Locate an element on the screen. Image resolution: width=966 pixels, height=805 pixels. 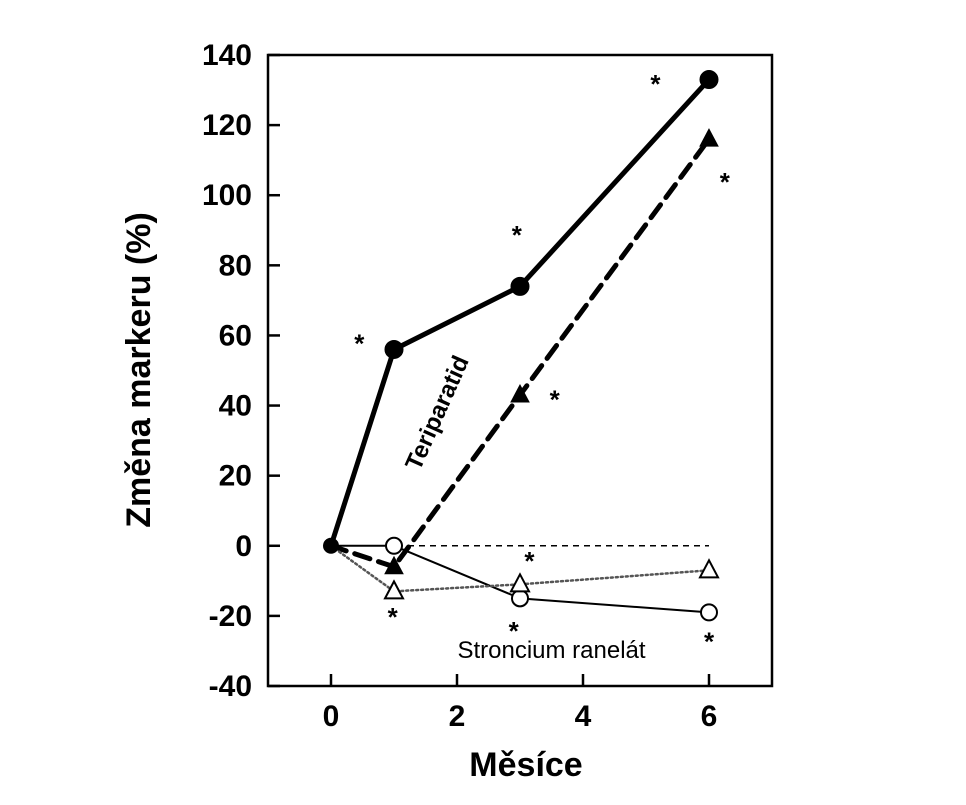
significance-mark-4: * is located at coordinates (529, 561).